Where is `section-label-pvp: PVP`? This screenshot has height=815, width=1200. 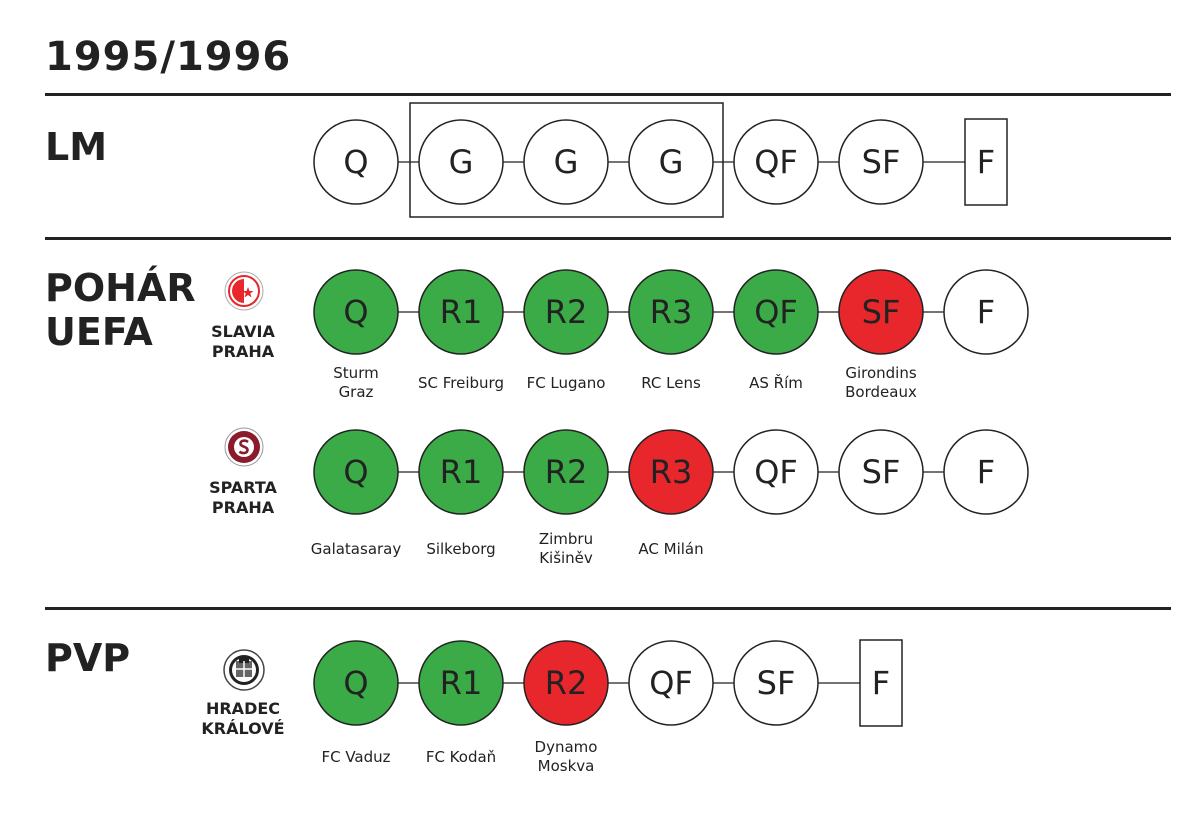 section-label-pvp: PVP is located at coordinates (88, 658).